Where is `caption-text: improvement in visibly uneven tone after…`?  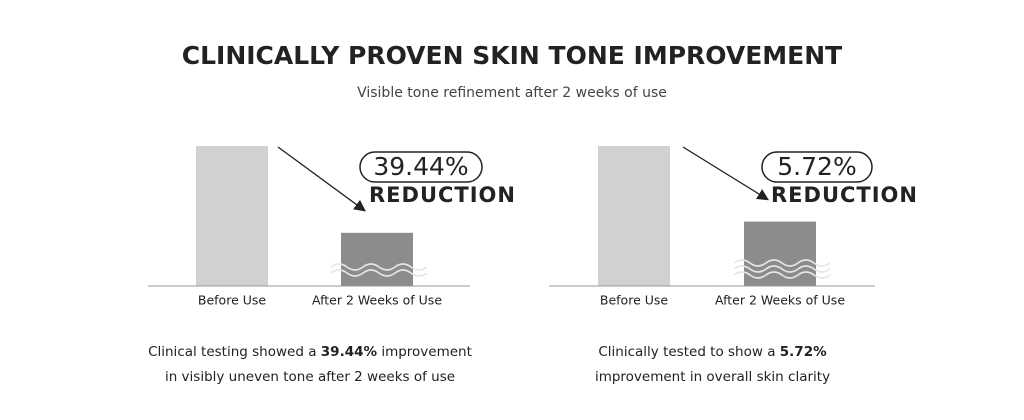 caption-text: improvement in visibly uneven tone after… is located at coordinates (318, 364).